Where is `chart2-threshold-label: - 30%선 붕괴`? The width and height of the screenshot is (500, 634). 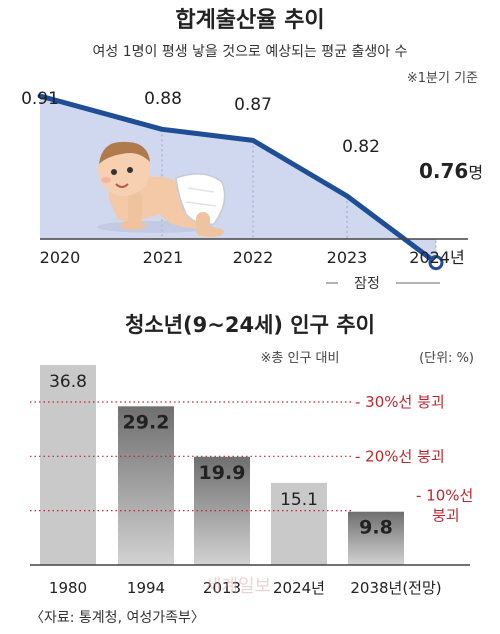 chart2-threshold-label: - 30%선 붕괴 is located at coordinates (400, 402).